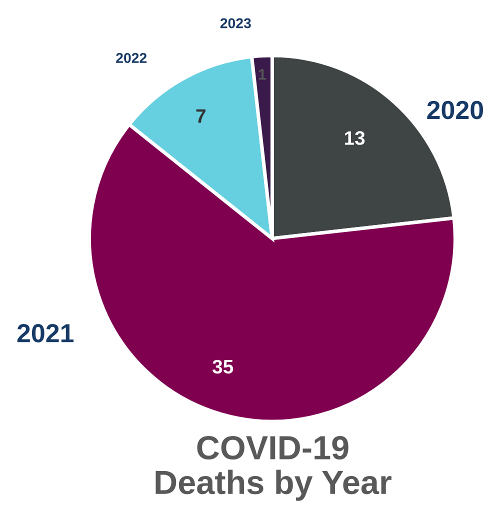 This screenshot has height=519, width=487. Describe the element at coordinates (131, 57) in the screenshot. I see `slice-label: 2022` at that location.